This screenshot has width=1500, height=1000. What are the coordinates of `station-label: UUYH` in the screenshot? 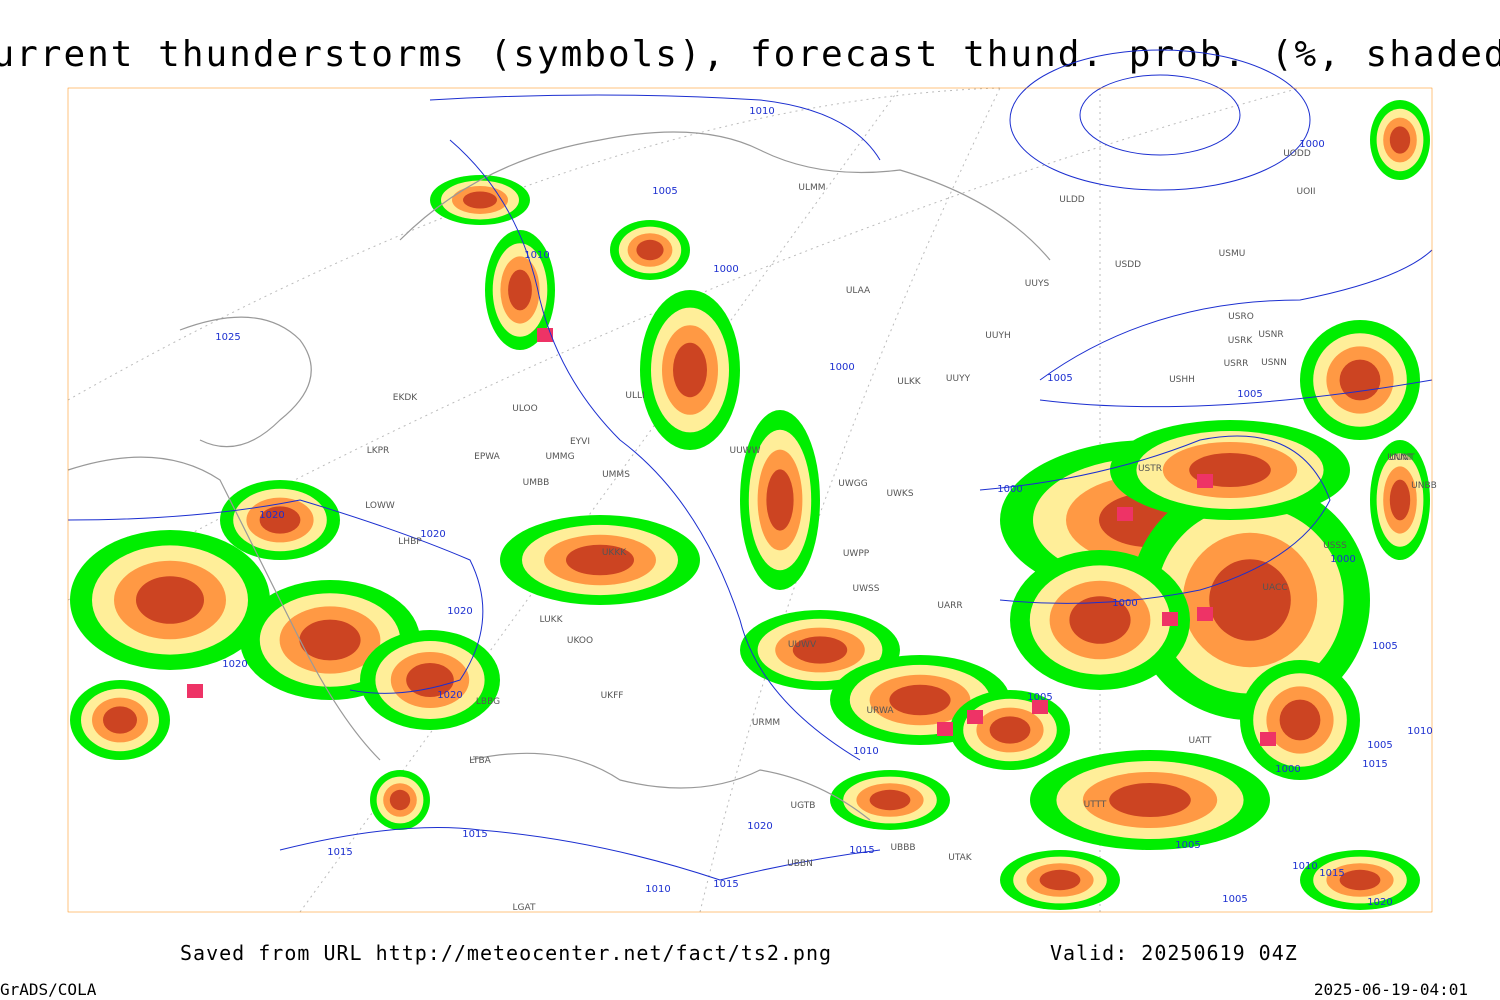 It's located at (997, 336).